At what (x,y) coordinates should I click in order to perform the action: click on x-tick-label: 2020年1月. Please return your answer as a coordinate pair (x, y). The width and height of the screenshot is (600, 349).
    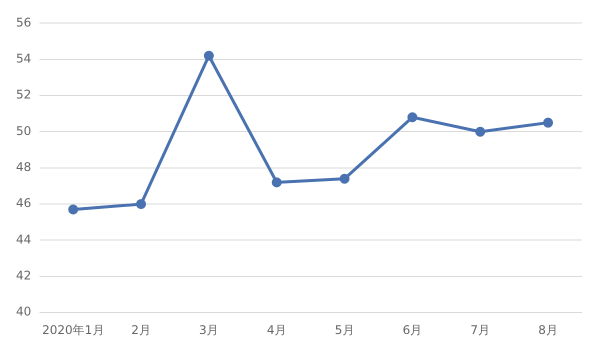
    Looking at the image, I should click on (73, 329).